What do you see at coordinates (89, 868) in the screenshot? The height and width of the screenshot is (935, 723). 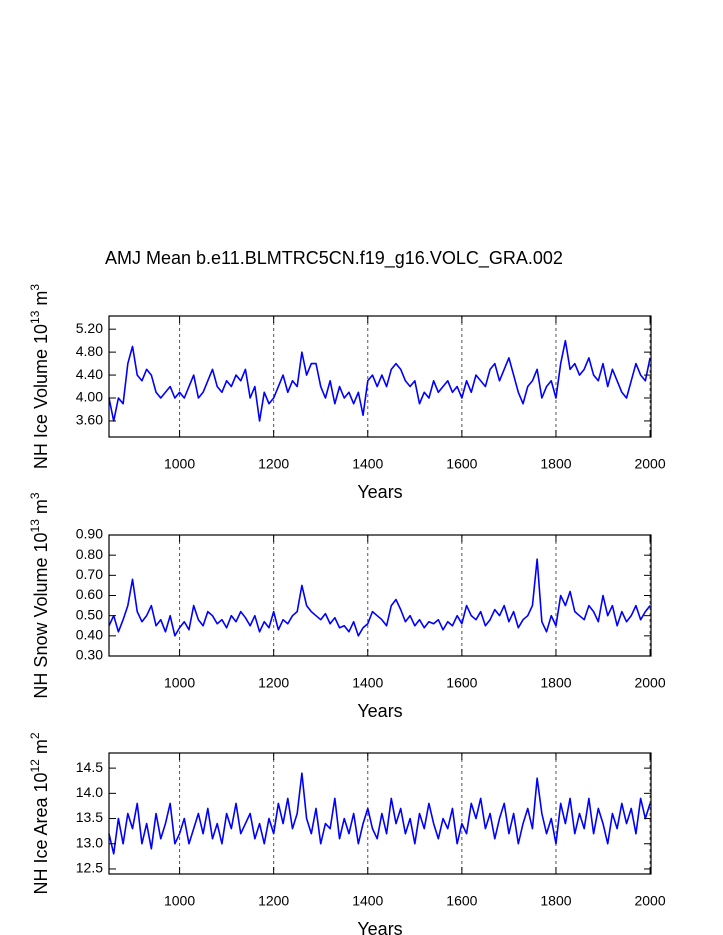 I see `y-tick-label: 12.5` at bounding box center [89, 868].